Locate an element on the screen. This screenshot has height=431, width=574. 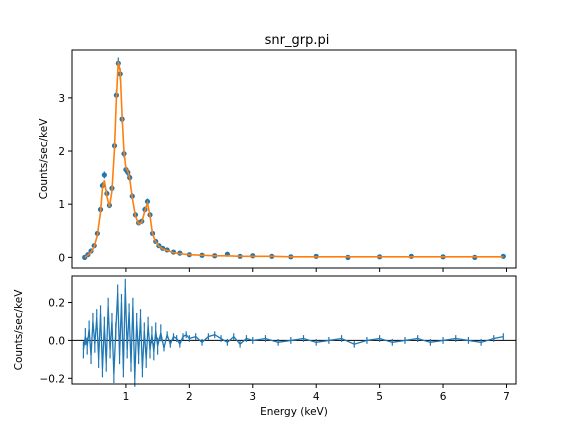
x-tick-label: 6 is located at coordinates (443, 397).